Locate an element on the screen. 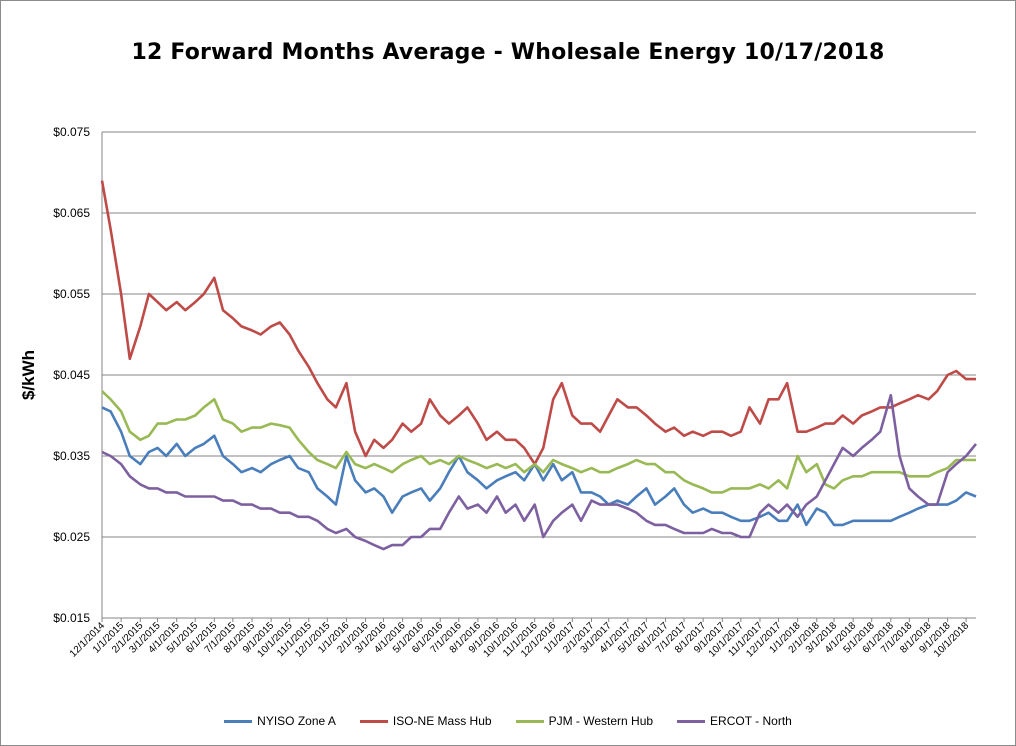  y-tick-label: $0.075 is located at coordinates (71, 132).